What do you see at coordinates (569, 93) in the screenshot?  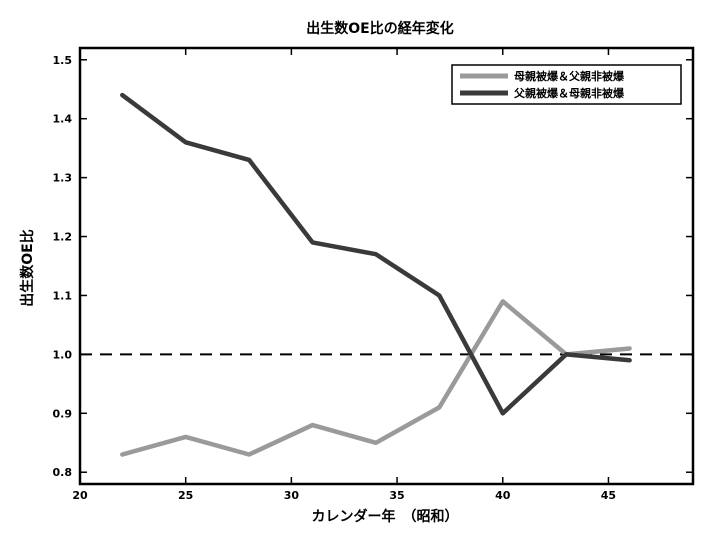 I see `legend-label-paternal-exposed: 父親被爆＆母親非被爆` at bounding box center [569, 93].